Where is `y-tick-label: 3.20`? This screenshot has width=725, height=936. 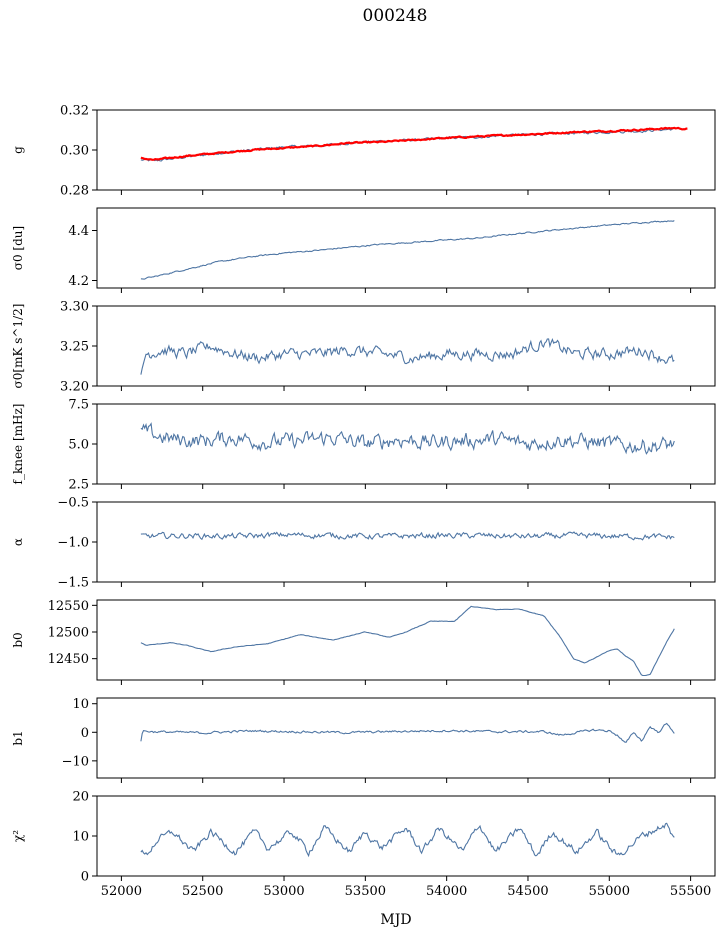 y-tick-label: 3.20 is located at coordinates (74, 387).